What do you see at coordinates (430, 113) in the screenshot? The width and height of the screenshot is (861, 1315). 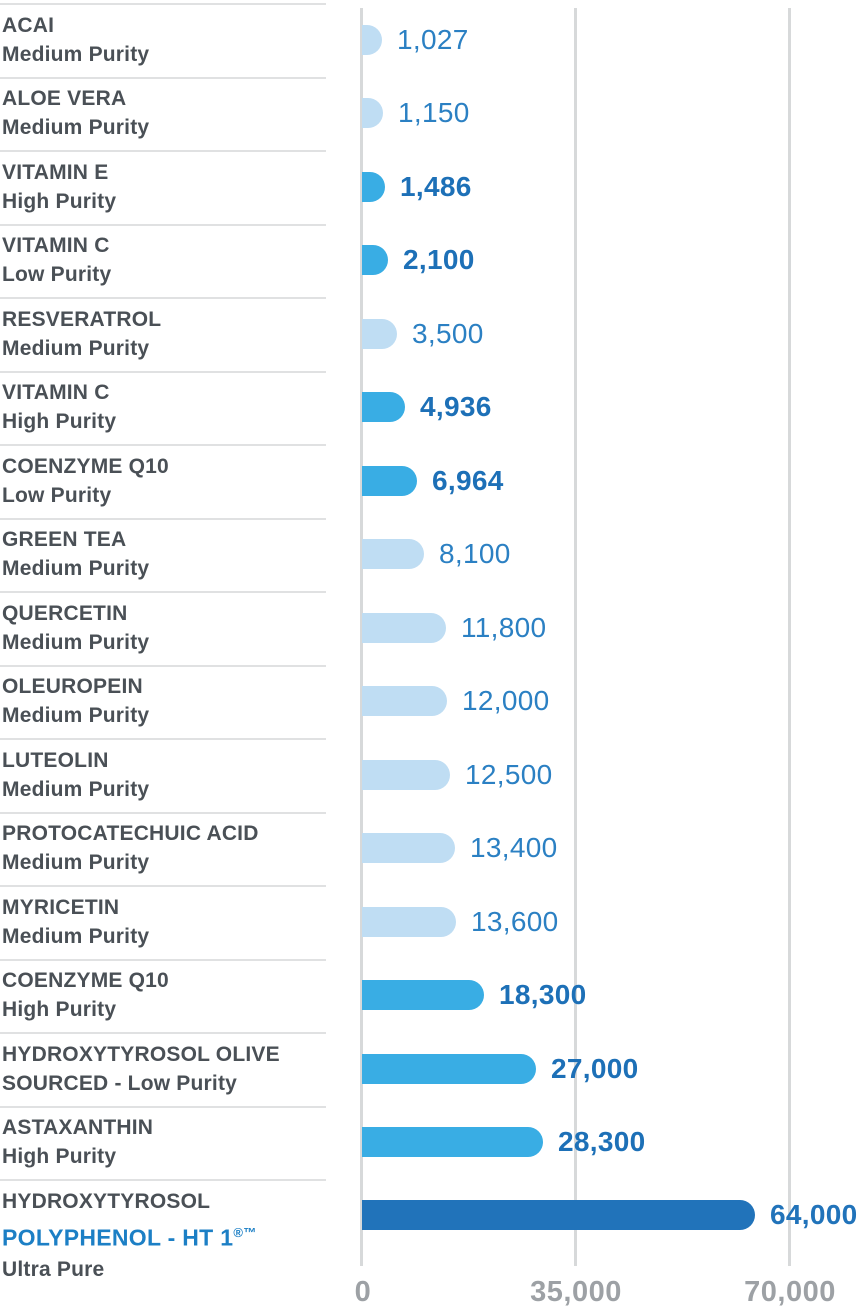 I see `chart-row: ALOE VERA Medium Purity 1,150` at bounding box center [430, 113].